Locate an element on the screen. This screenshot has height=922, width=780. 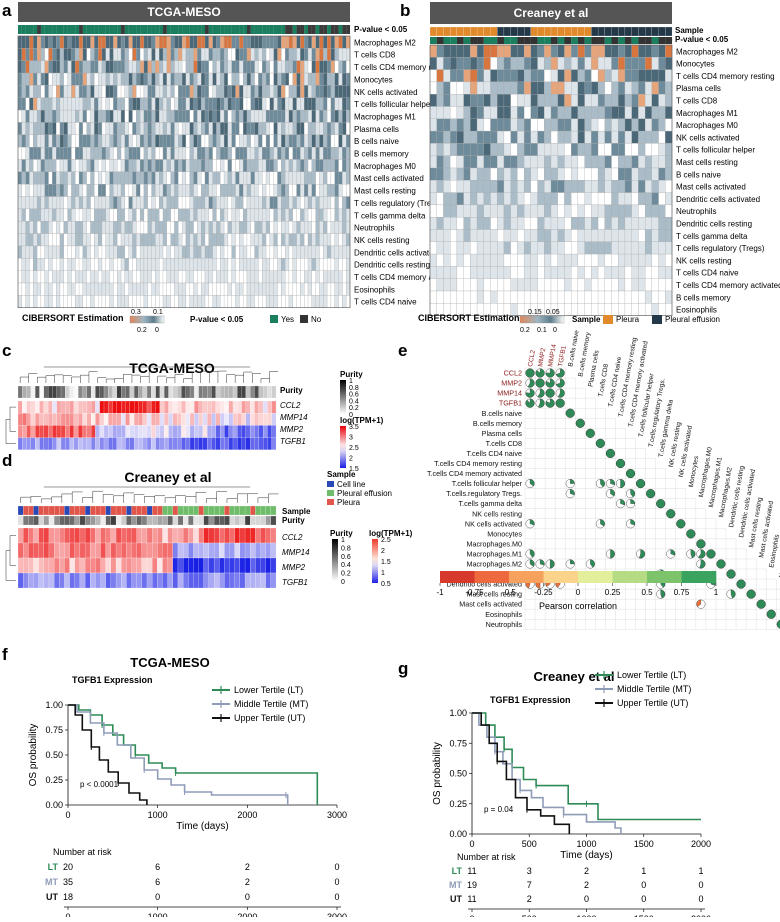
c-purity-cell is located at coordinates (29, 392).